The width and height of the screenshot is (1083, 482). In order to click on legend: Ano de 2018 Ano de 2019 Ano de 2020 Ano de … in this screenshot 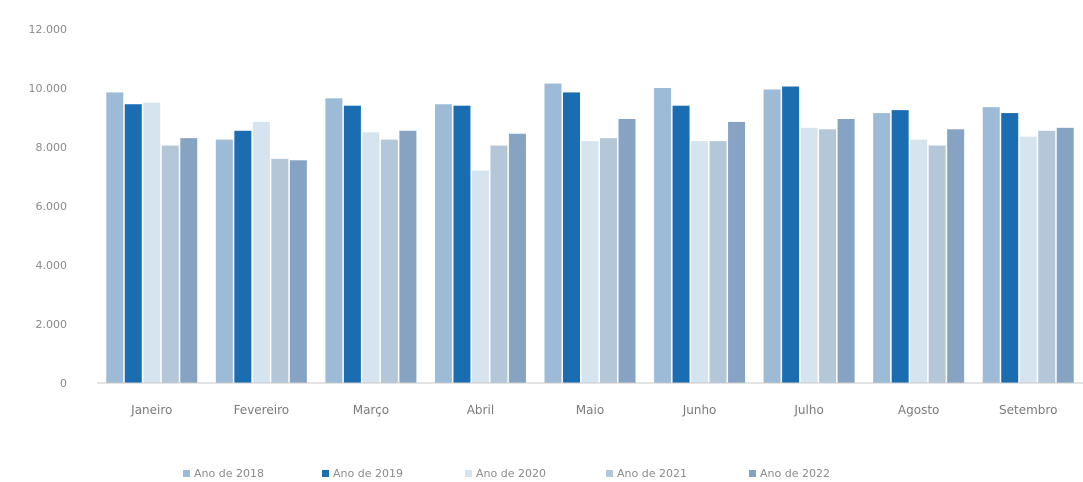, I will do `click(506, 473)`.